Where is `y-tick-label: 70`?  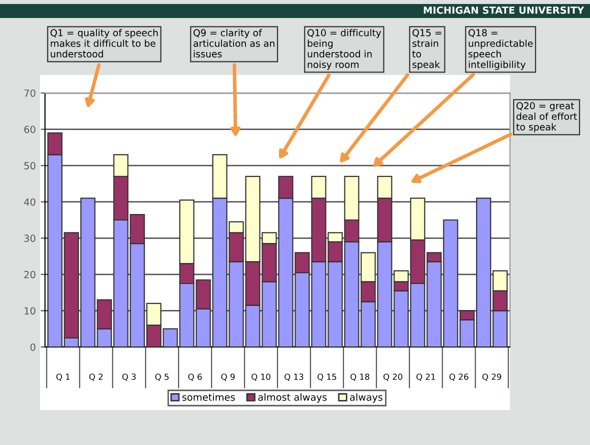 y-tick-label: 70 is located at coordinates (30, 93).